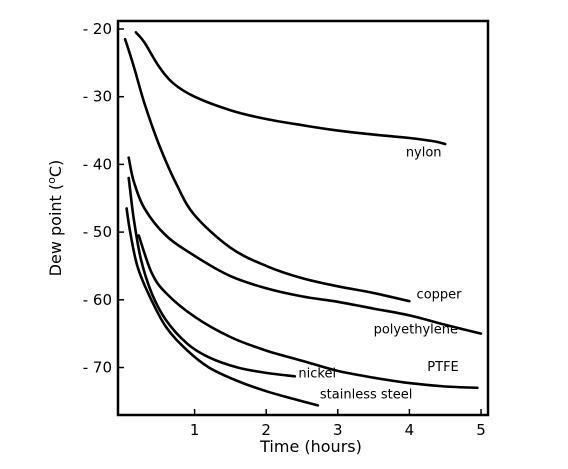 The height and width of the screenshot is (469, 568). What do you see at coordinates (212, 277) in the screenshot?
I see `series-line-nickel` at bounding box center [212, 277].